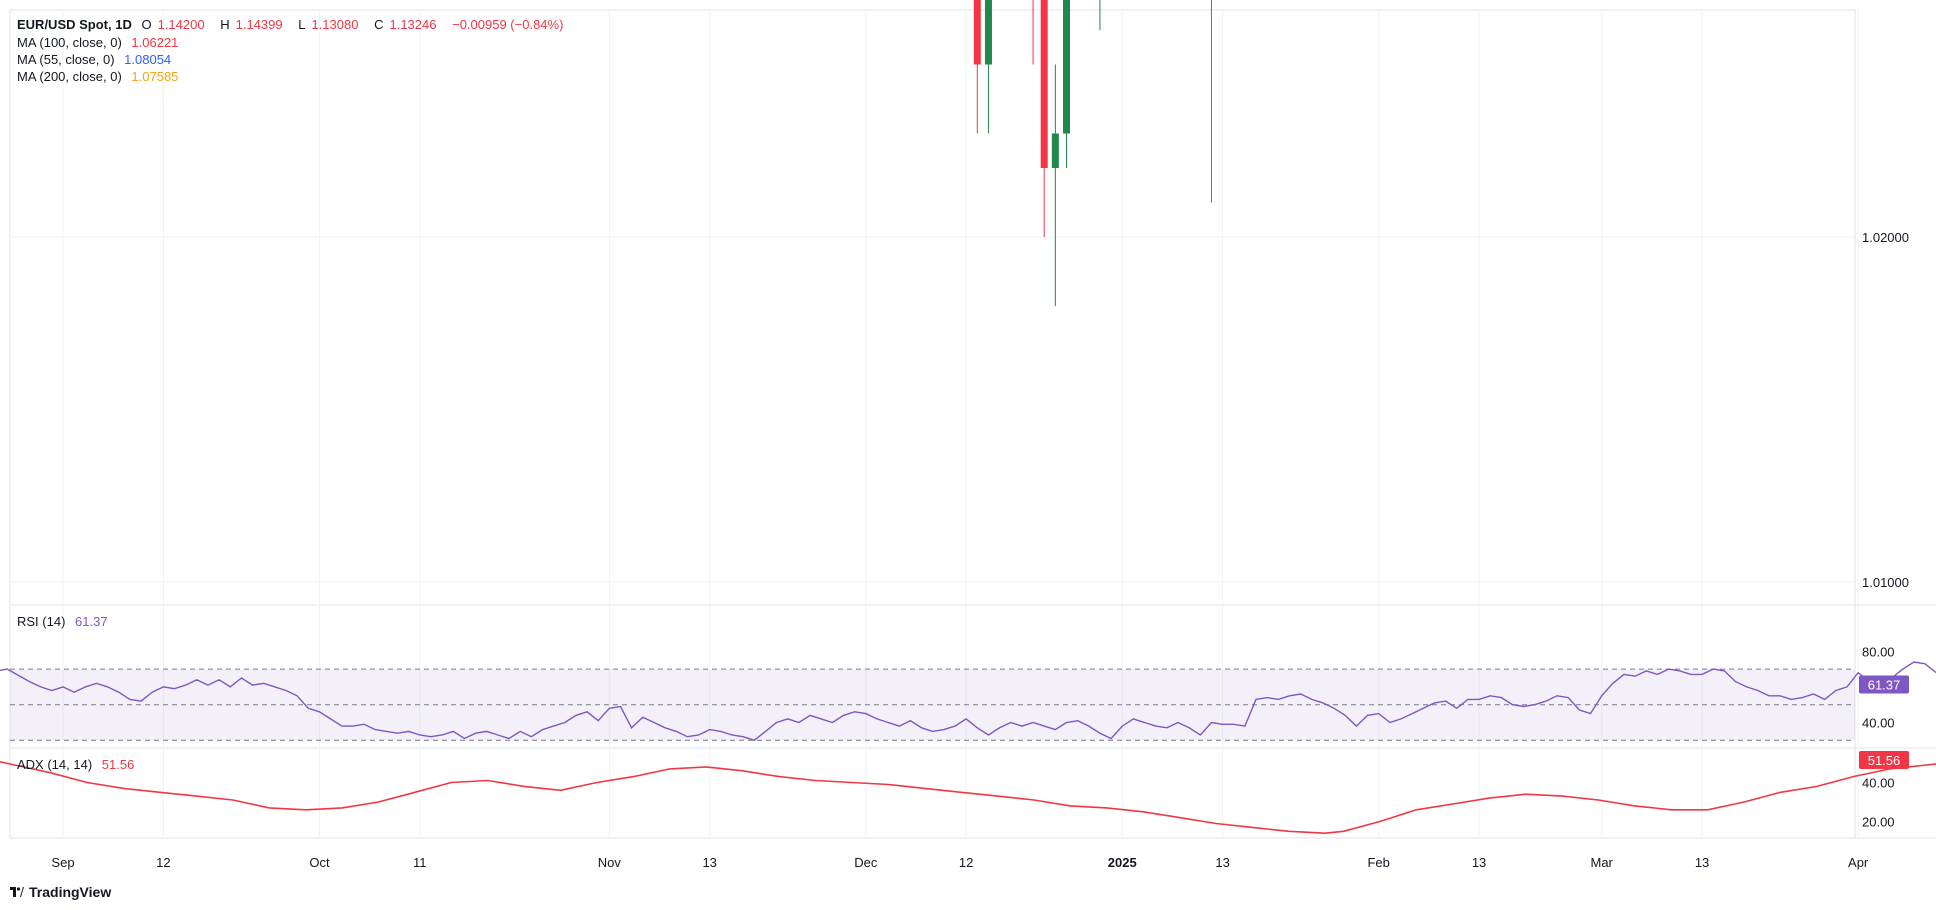 Image resolution: width=1936 pixels, height=910 pixels. I want to click on x-tick-label: 2025, so click(1122, 862).